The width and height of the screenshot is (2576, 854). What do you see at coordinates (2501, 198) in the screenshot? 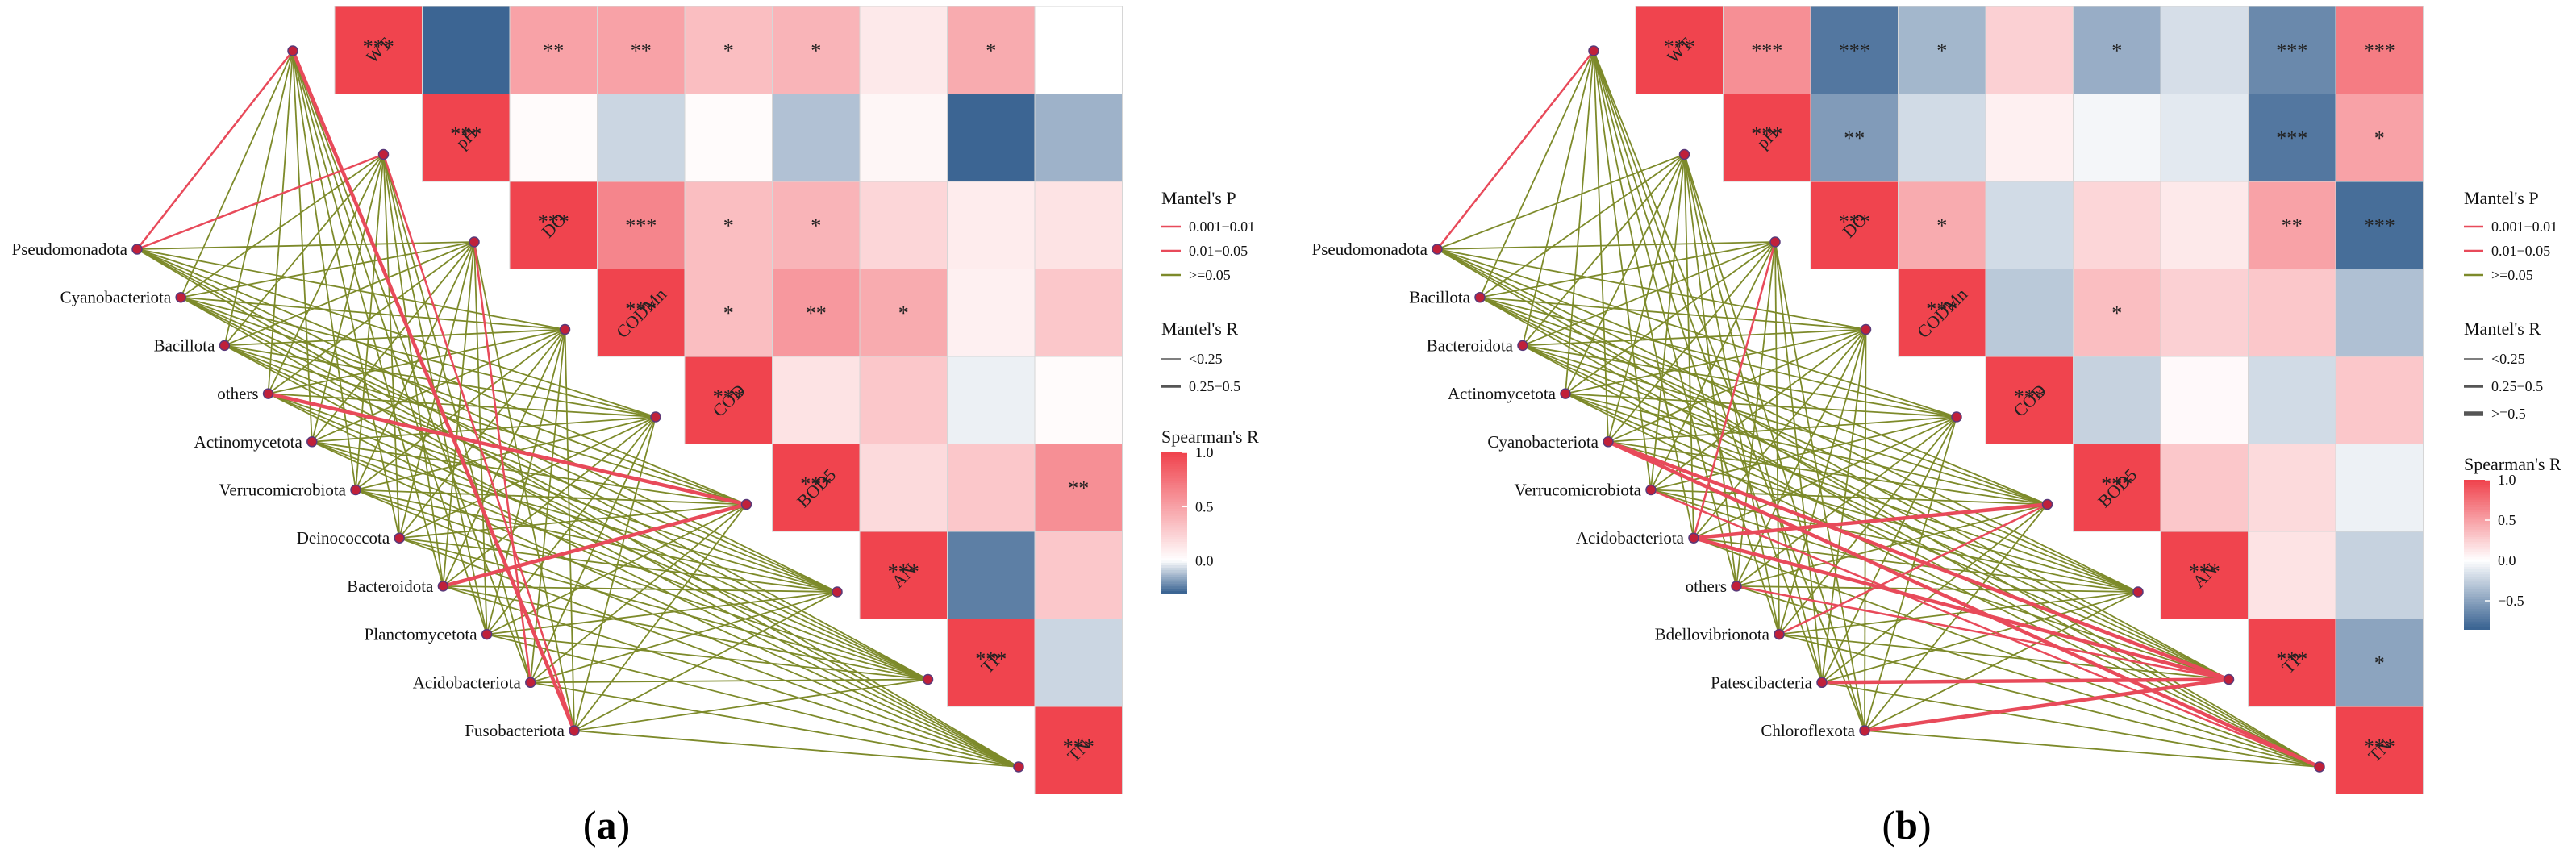
I see `legend-mantel-p-title: Mantel's P` at bounding box center [2501, 198].